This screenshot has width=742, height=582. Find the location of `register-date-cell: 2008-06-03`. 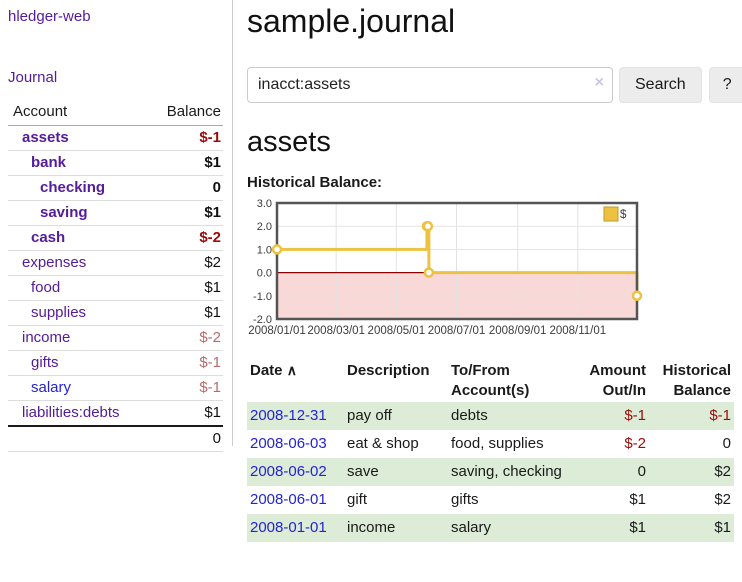

register-date-cell: 2008-06-03 is located at coordinates (295, 444).